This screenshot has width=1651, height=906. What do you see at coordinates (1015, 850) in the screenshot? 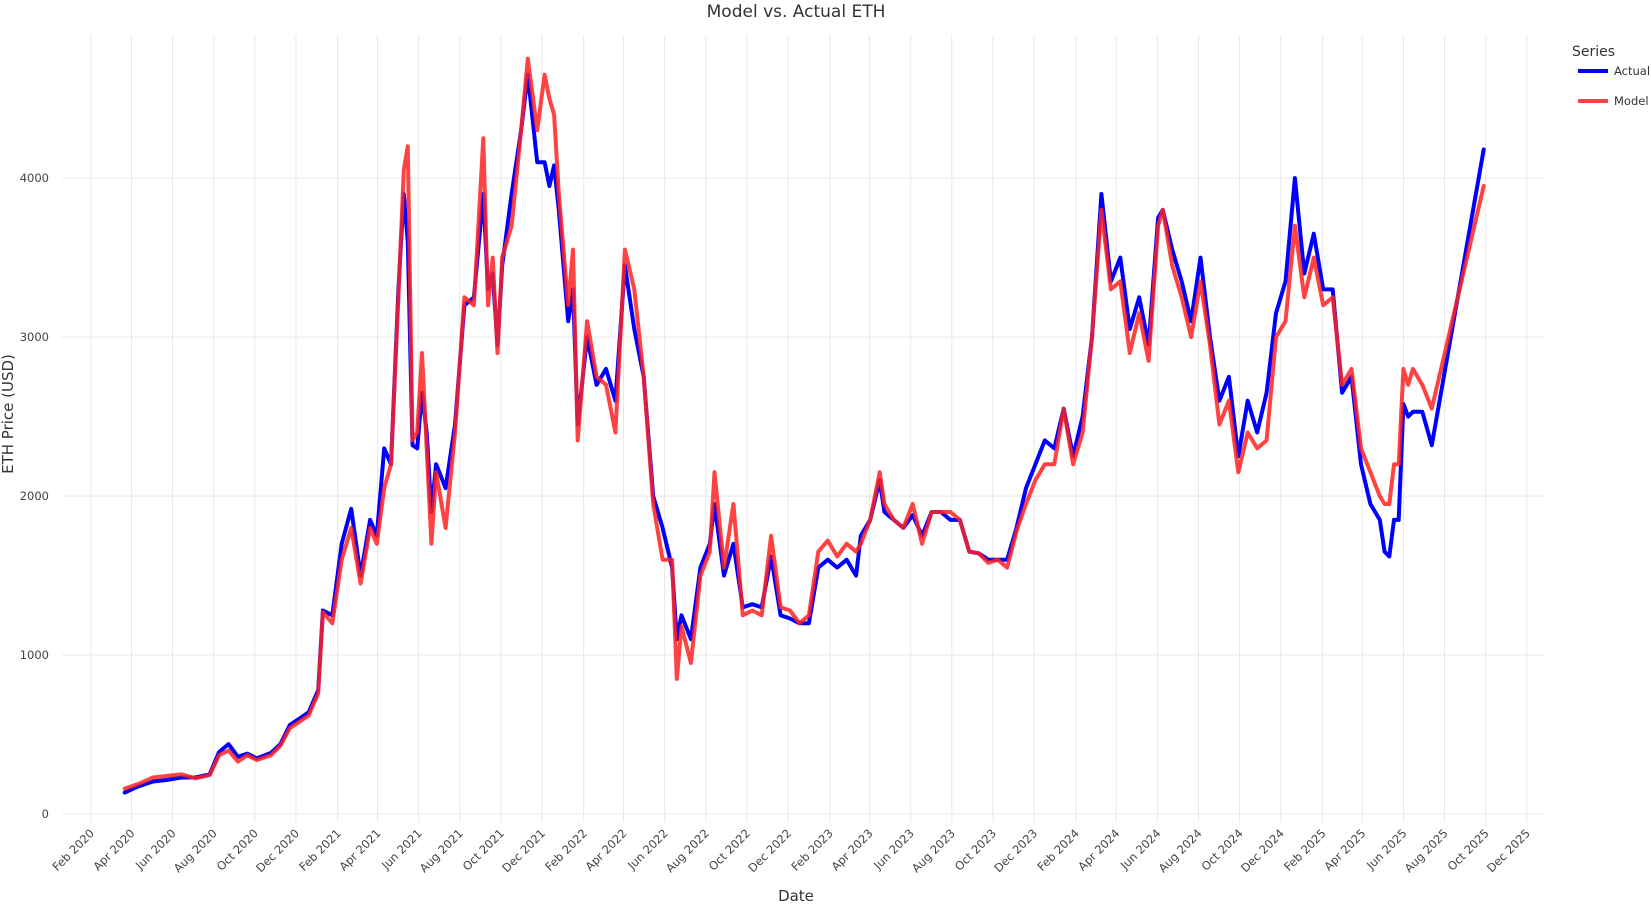
I see `x-tick-label: Dec 2023` at bounding box center [1015, 850].